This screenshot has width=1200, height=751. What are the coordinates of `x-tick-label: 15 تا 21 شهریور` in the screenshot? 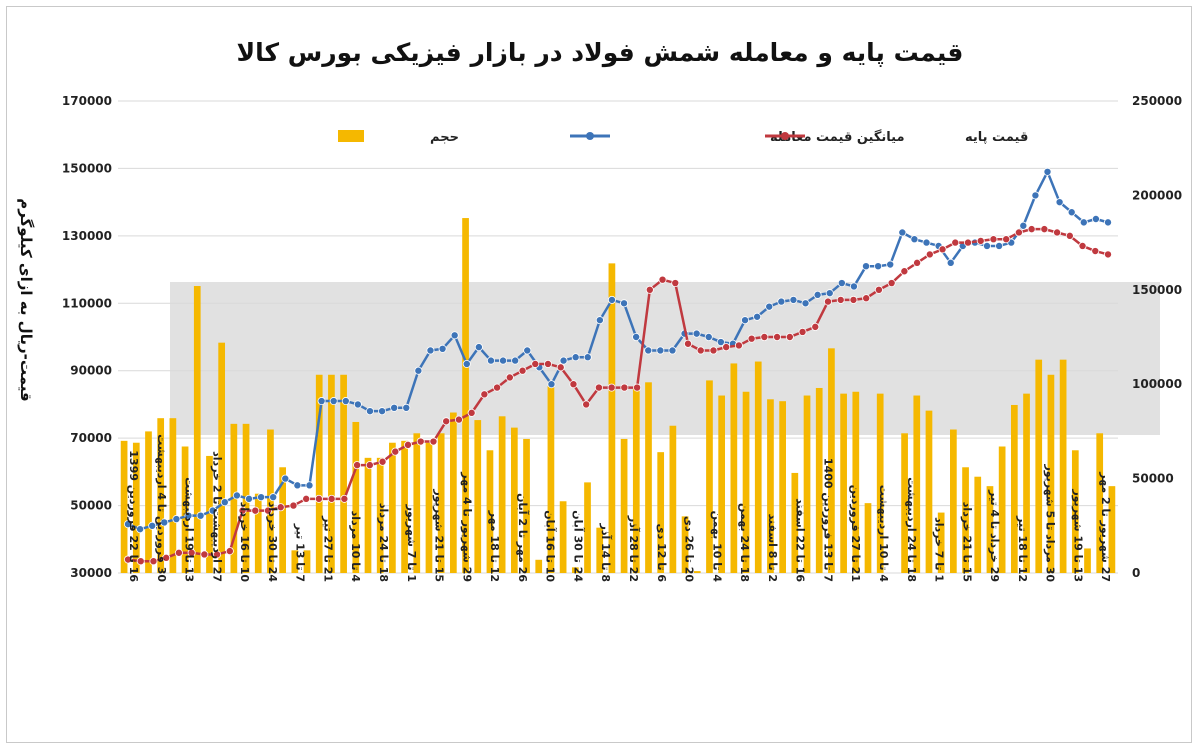 It's located at (439, 535).